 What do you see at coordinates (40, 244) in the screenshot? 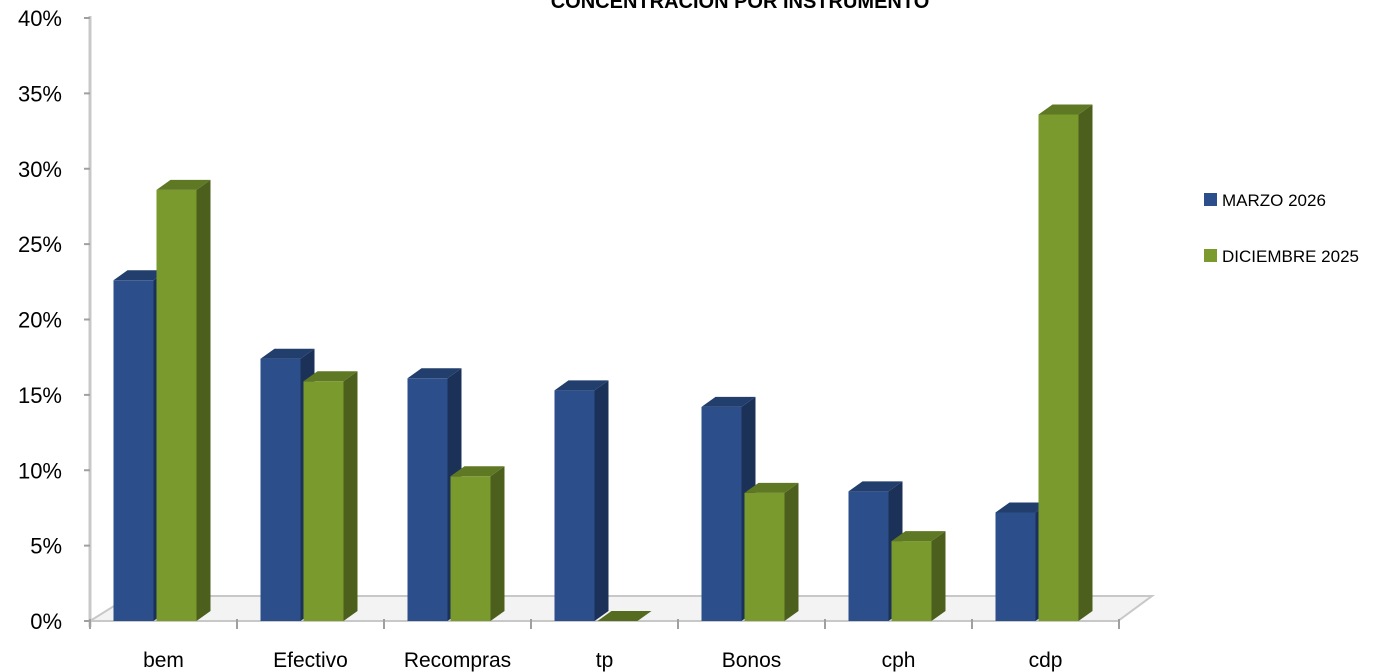
I see `y-tick-label: 25%` at bounding box center [40, 244].